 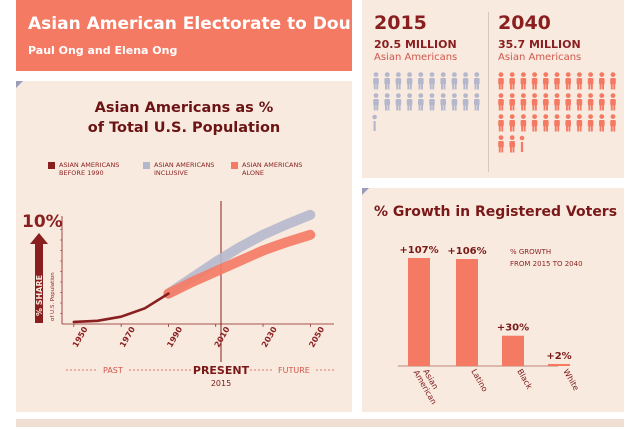 What do you see at coordinates (42, 222) in the screenshot?
I see `y-top-label: 10%` at bounding box center [42, 222].